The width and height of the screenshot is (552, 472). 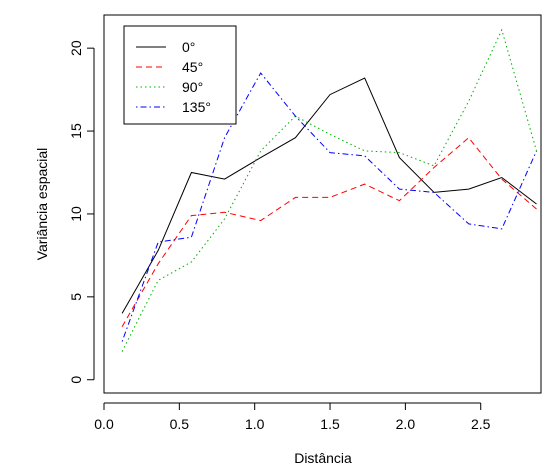 I want to click on legend-box, so click(x=180, y=75).